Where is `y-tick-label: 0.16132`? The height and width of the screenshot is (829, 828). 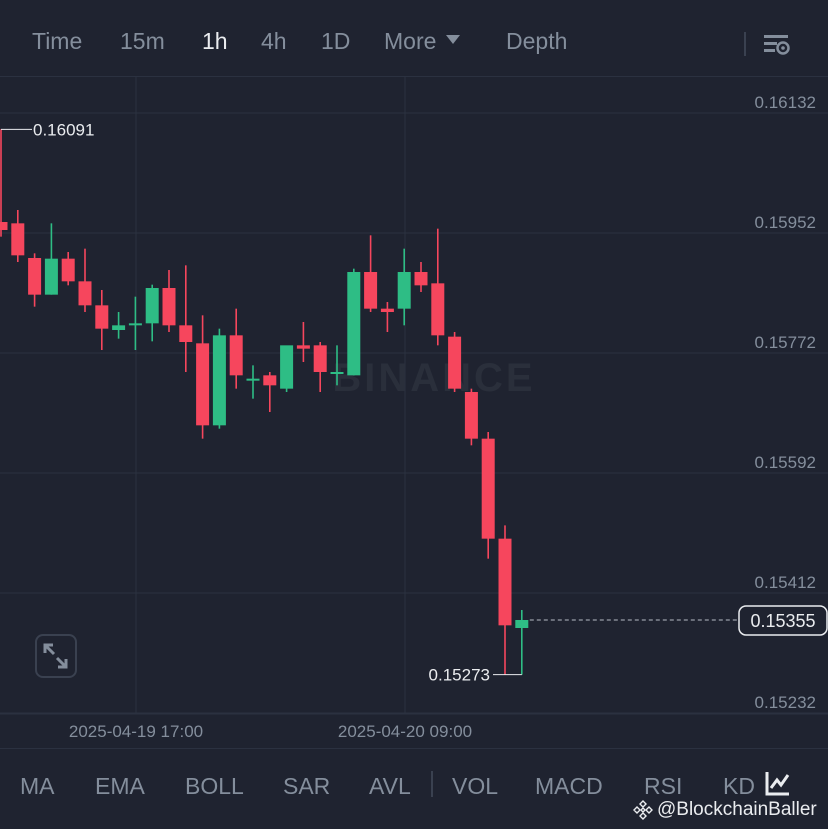 y-tick-label: 0.16132 is located at coordinates (785, 102).